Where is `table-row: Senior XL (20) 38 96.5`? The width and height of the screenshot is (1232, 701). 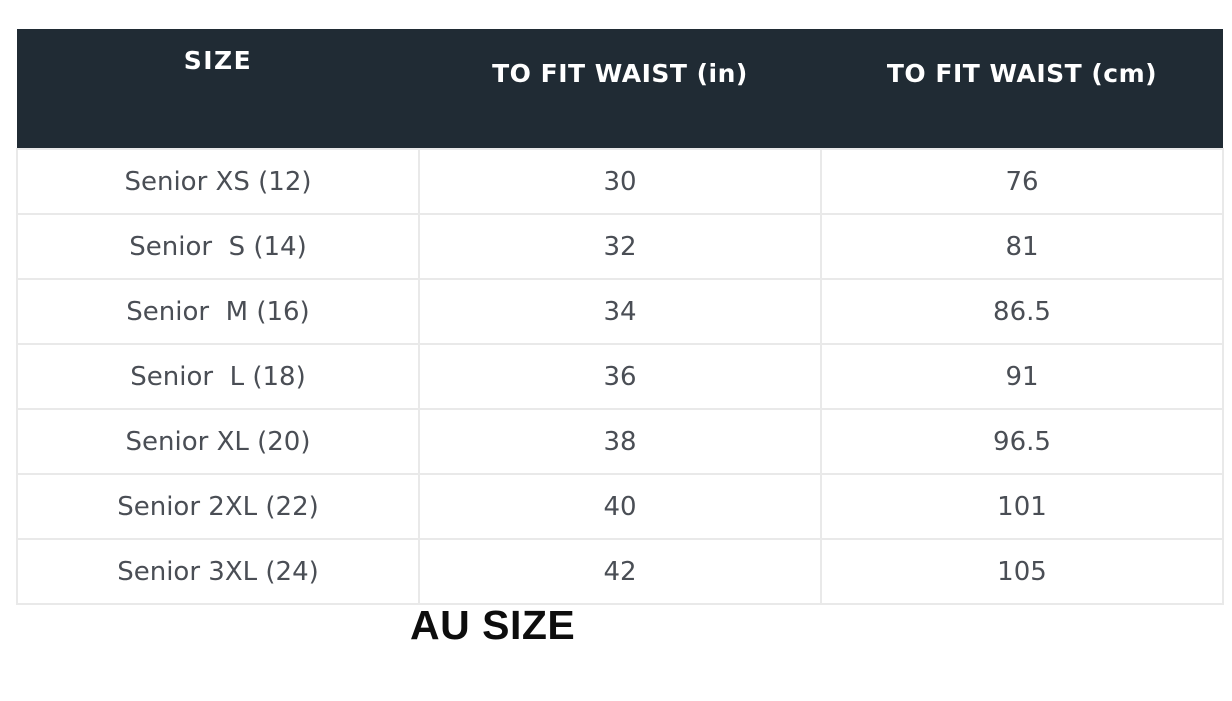 table-row: Senior XL (20) 38 96.5 is located at coordinates (620, 441).